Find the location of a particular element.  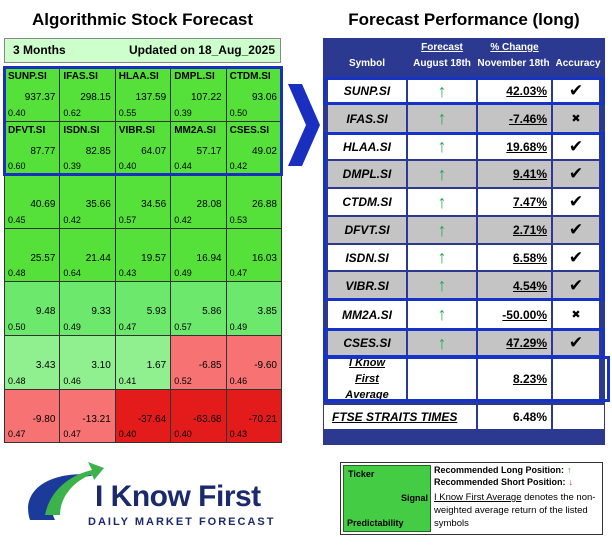

header-accuracy: Accuracy is located at coordinates (578, 63).